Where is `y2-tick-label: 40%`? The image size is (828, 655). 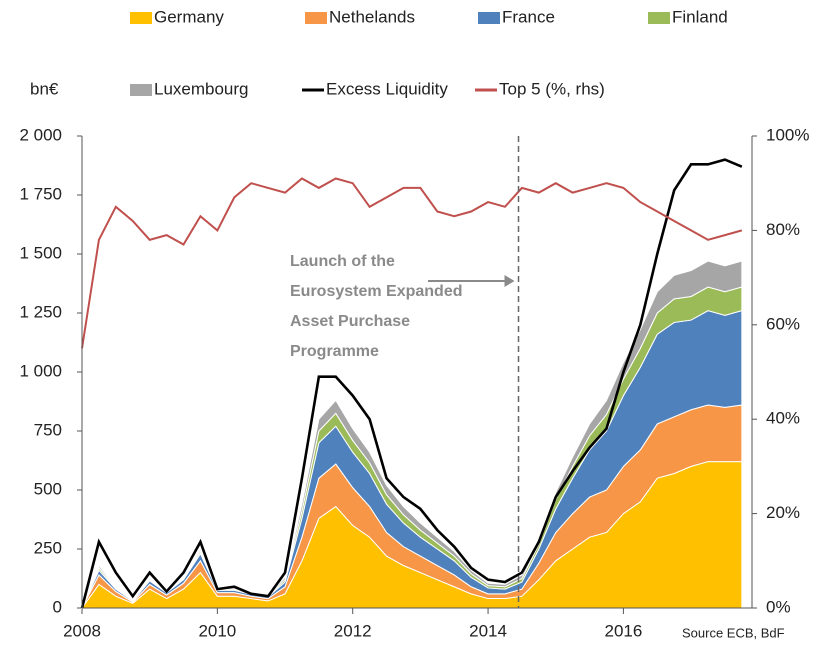 y2-tick-label: 40% is located at coordinates (783, 418).